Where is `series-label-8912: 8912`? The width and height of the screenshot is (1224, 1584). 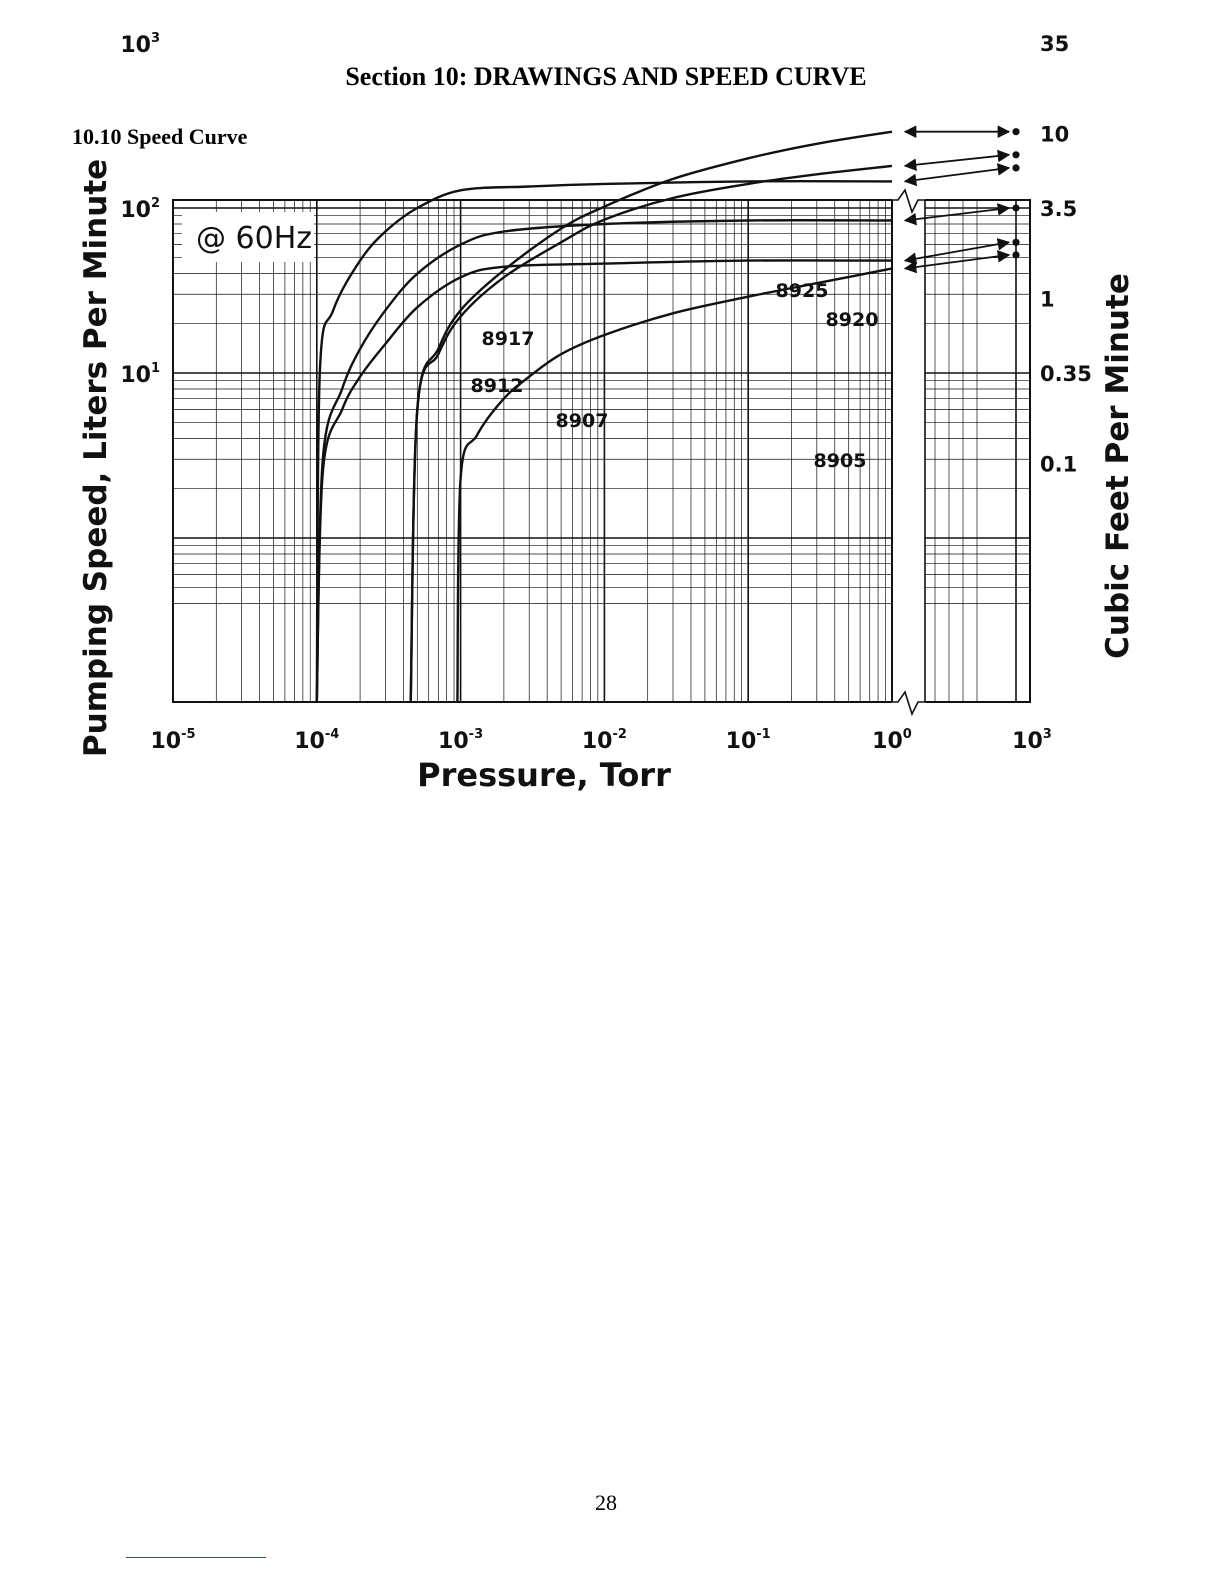 series-label-8912: 8912 is located at coordinates (497, 386).